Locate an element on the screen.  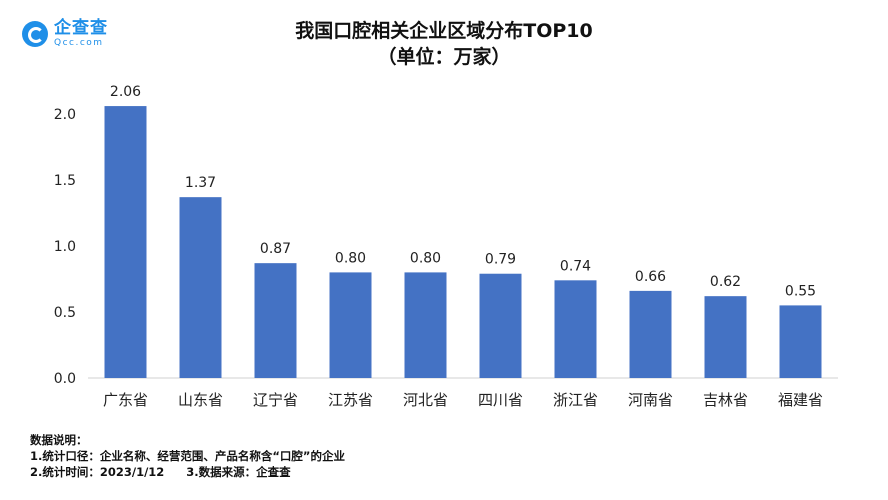
notes-source: 3.数据来源：企查查 is located at coordinates (238, 472).